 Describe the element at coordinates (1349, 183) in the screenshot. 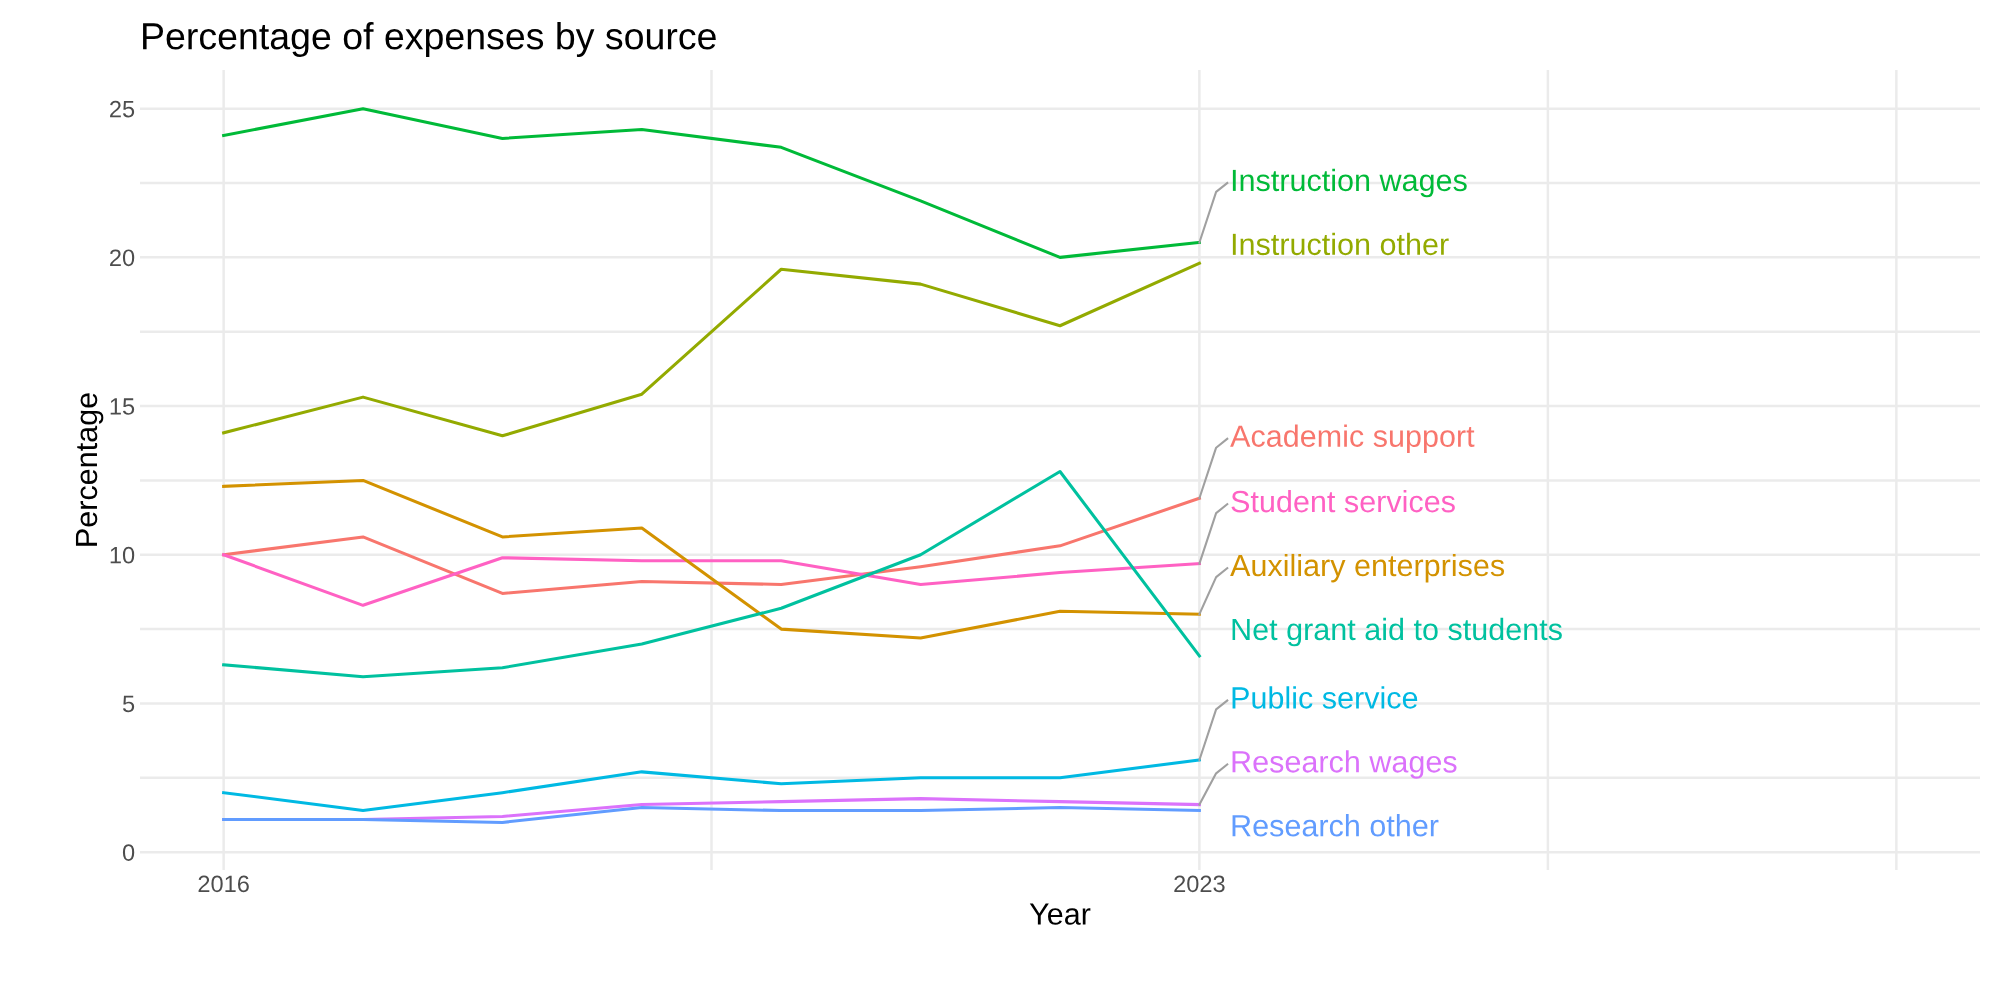

I see `series-label: Instruction wages` at that location.